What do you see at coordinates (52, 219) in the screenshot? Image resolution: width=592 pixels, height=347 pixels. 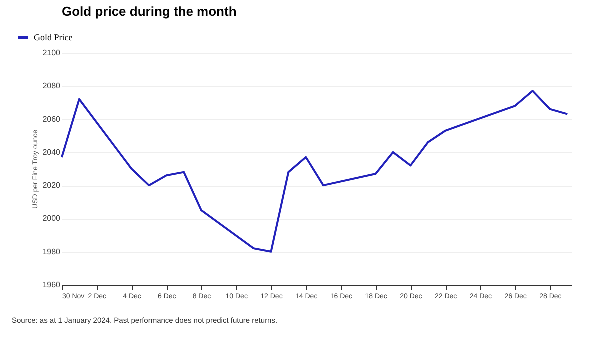 I see `y-tick-label: 2000` at bounding box center [52, 219].